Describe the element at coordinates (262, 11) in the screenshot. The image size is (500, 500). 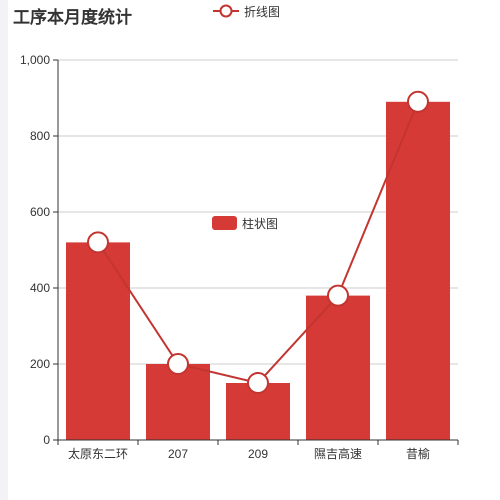
I see `legend-line-label: 折线图` at that location.